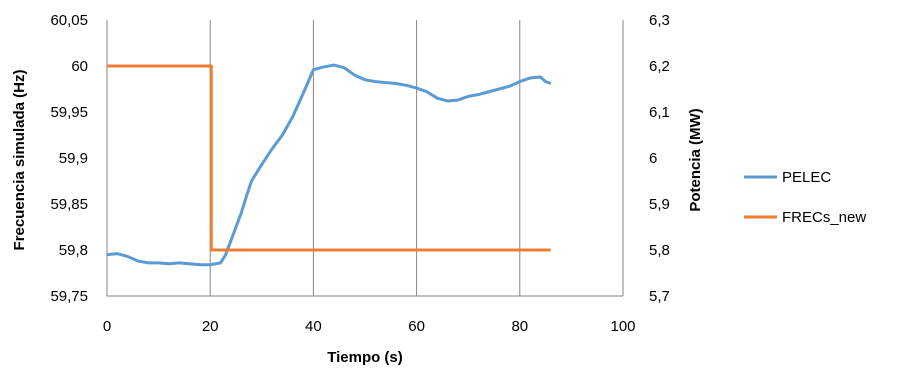 This screenshot has height=375, width=897. Describe the element at coordinates (69, 20) in the screenshot. I see `y-left-tick-label-6: 60,05` at that location.